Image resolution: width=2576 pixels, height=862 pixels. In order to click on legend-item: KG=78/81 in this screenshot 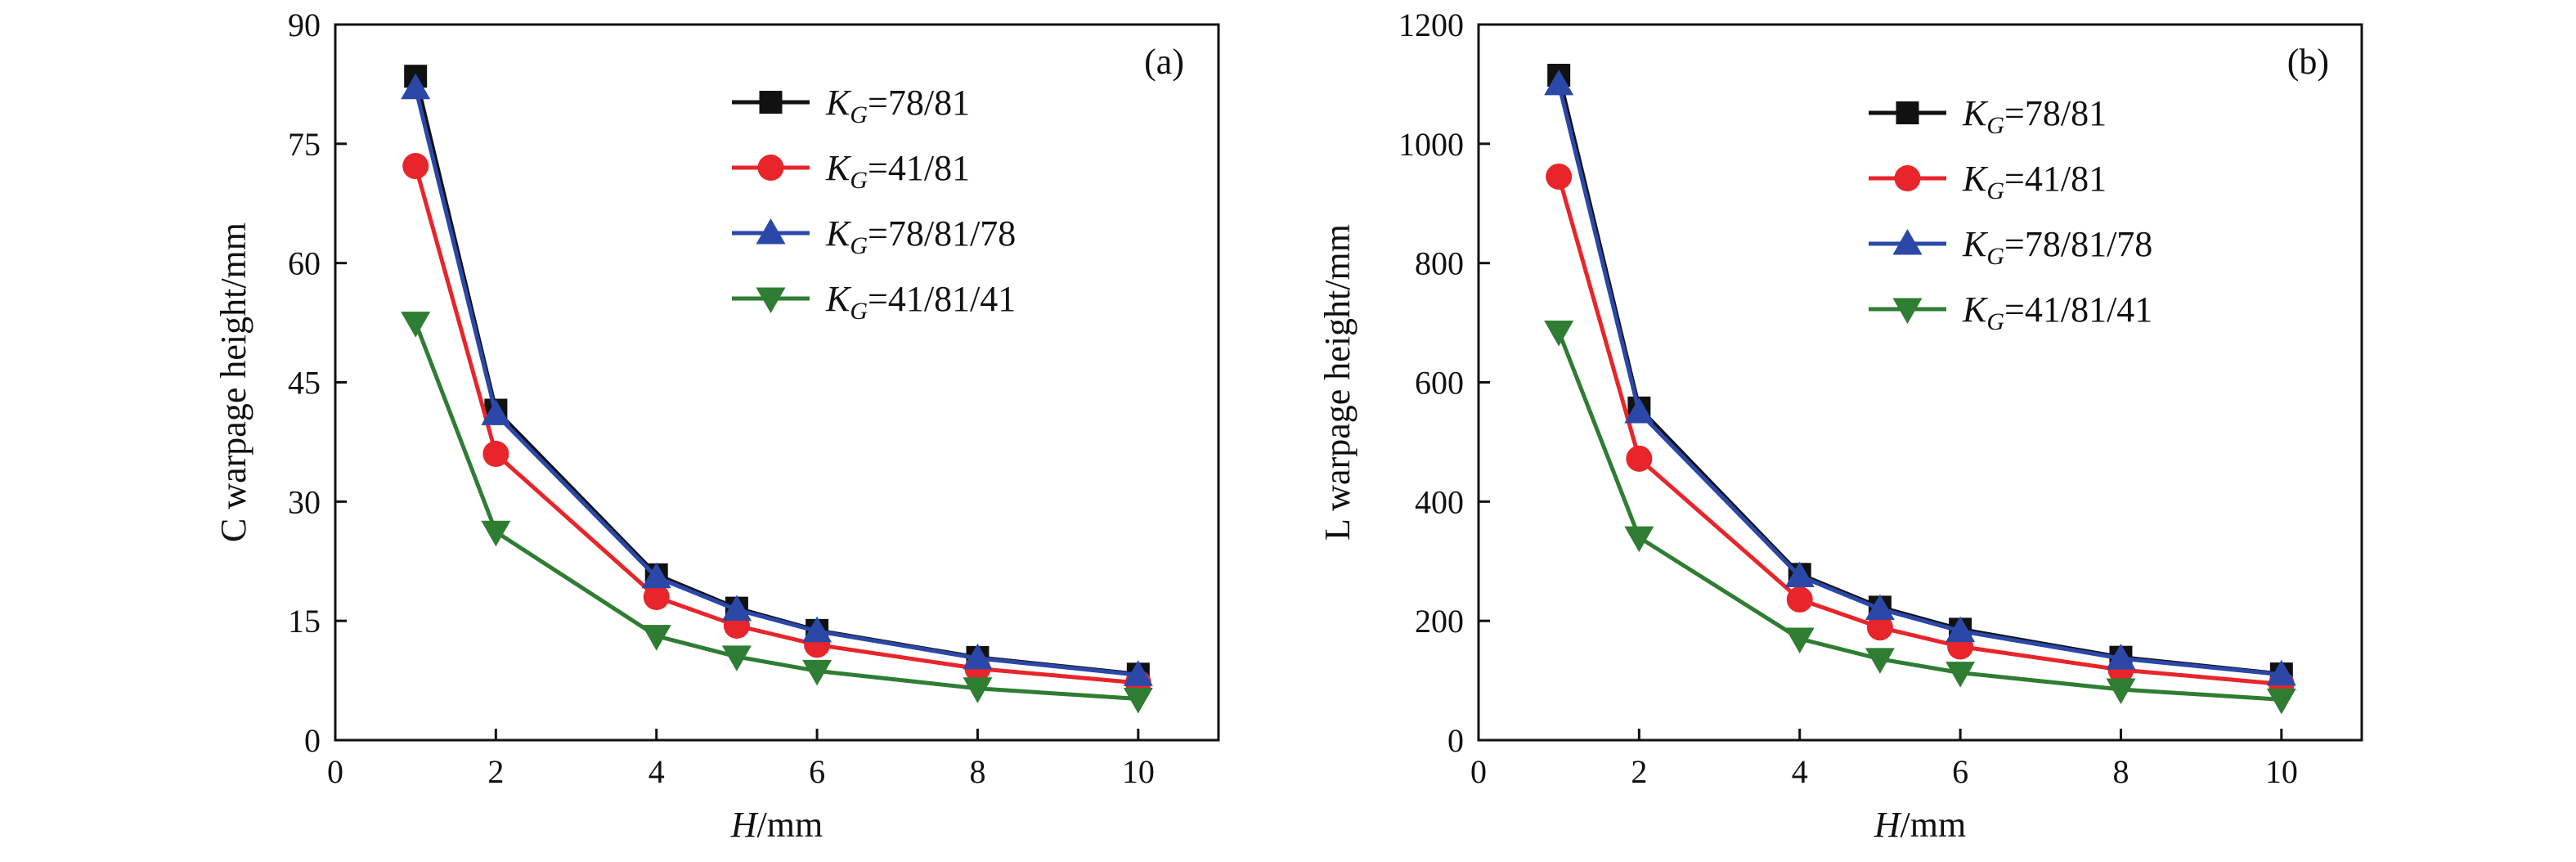, I will do `click(851, 105)`.